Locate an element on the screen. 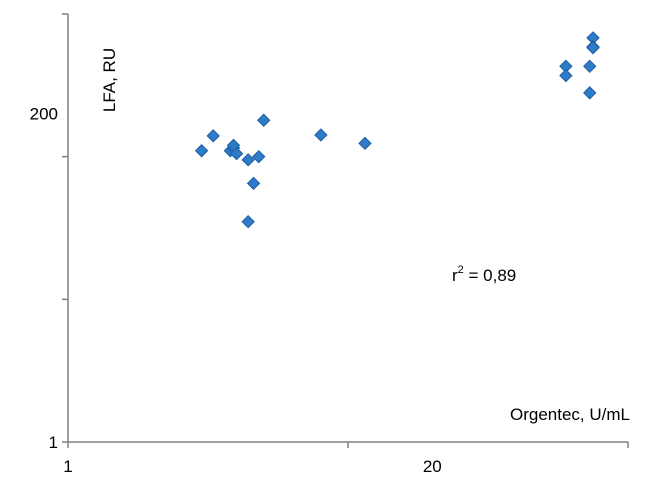 This screenshot has width=645, height=482. y-ticks is located at coordinates (65, 228).